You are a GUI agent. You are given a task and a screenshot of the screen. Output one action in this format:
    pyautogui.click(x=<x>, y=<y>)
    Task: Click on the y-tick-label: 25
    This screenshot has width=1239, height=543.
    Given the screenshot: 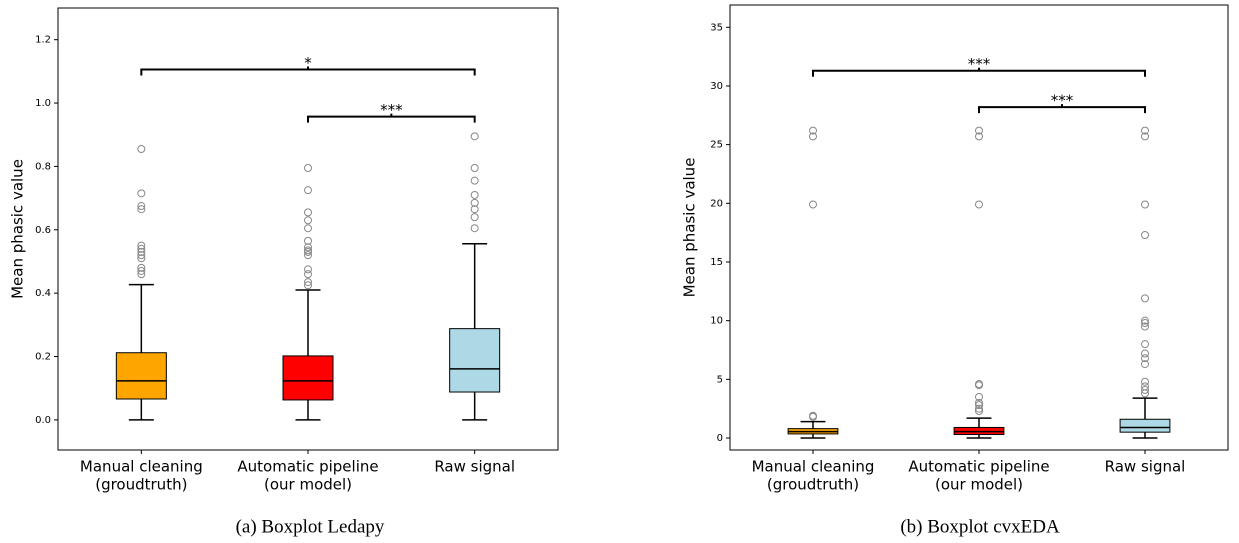 What is the action you would take?
    pyautogui.click(x=716, y=145)
    